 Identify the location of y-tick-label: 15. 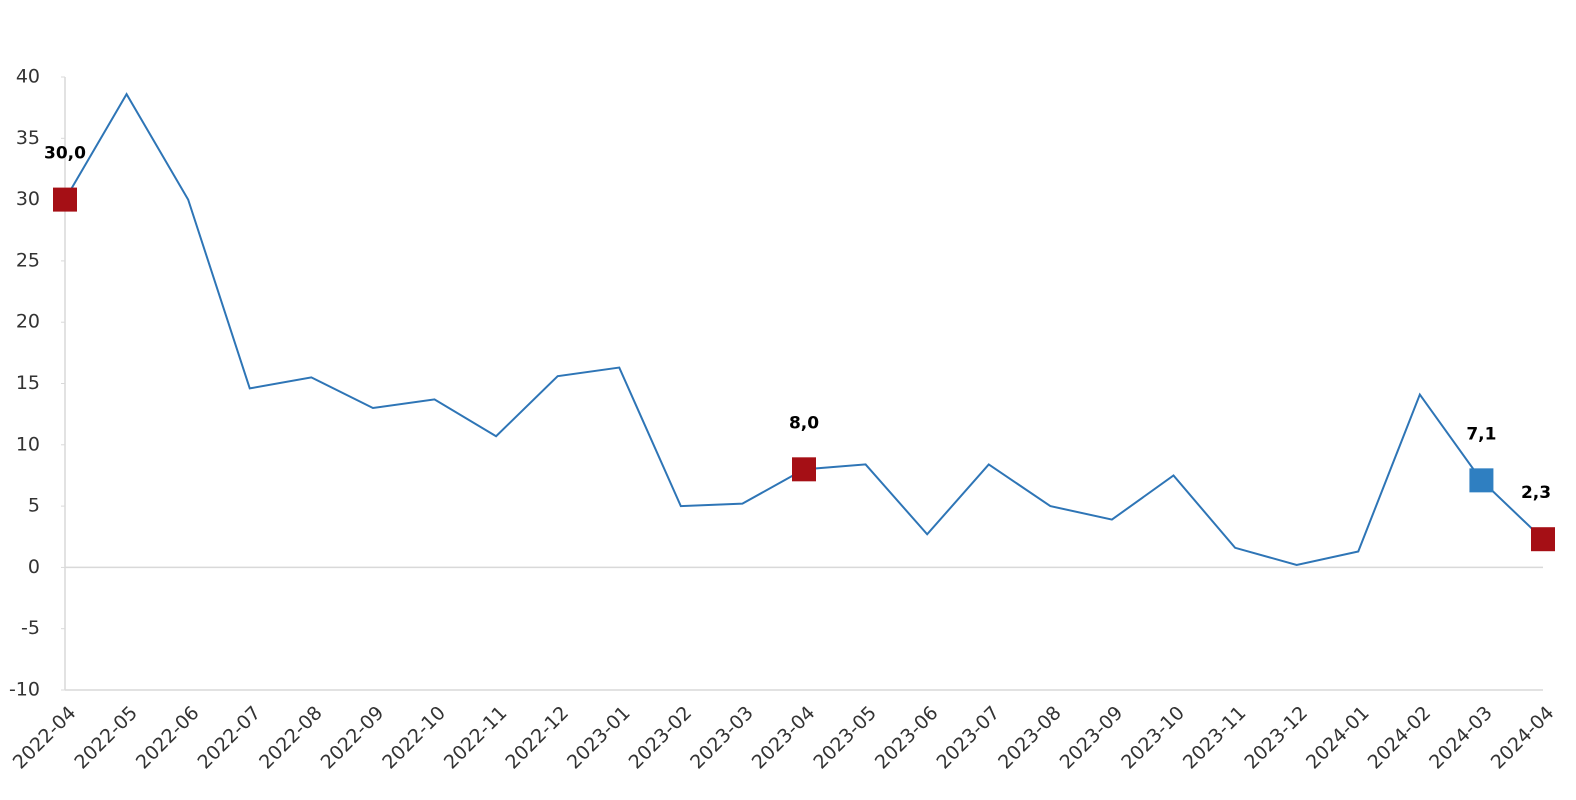
(28, 383).